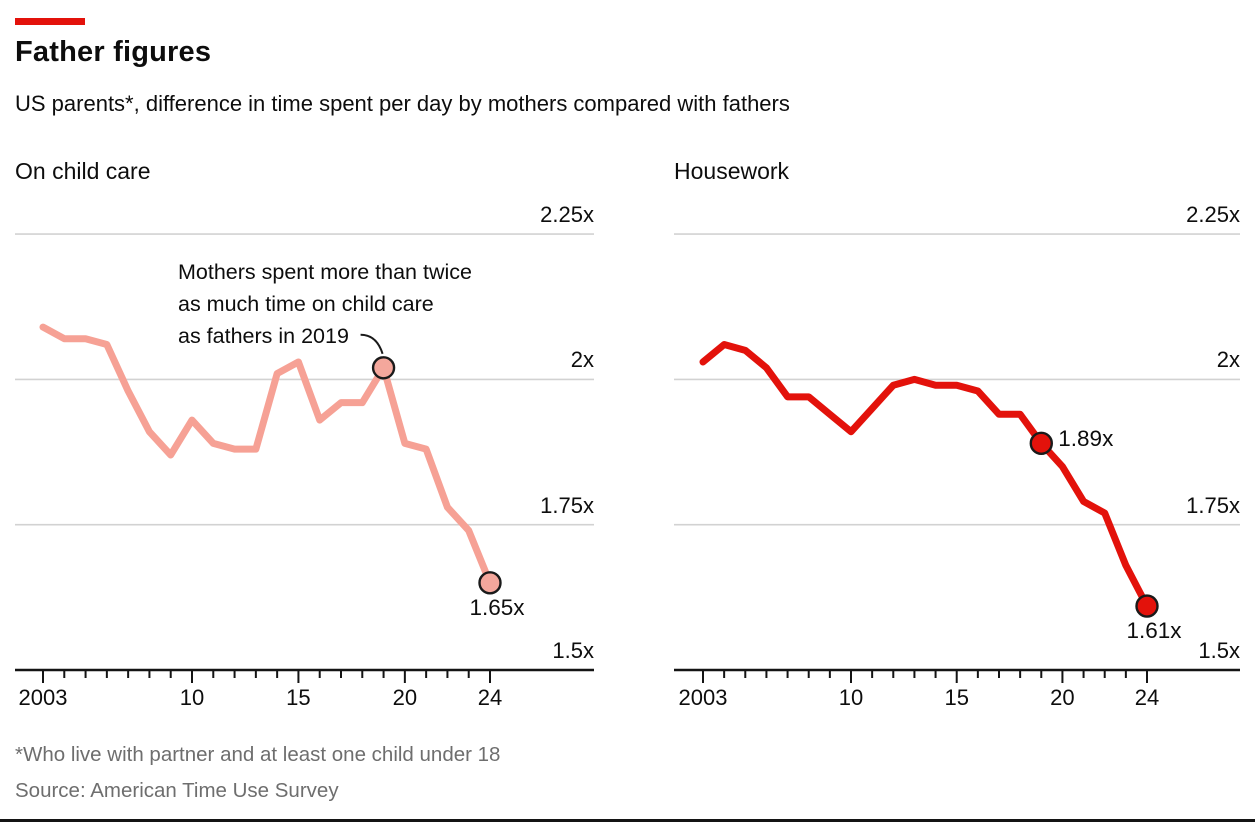  I want to click on annotation-line-2: as much time on child care, so click(306, 304).